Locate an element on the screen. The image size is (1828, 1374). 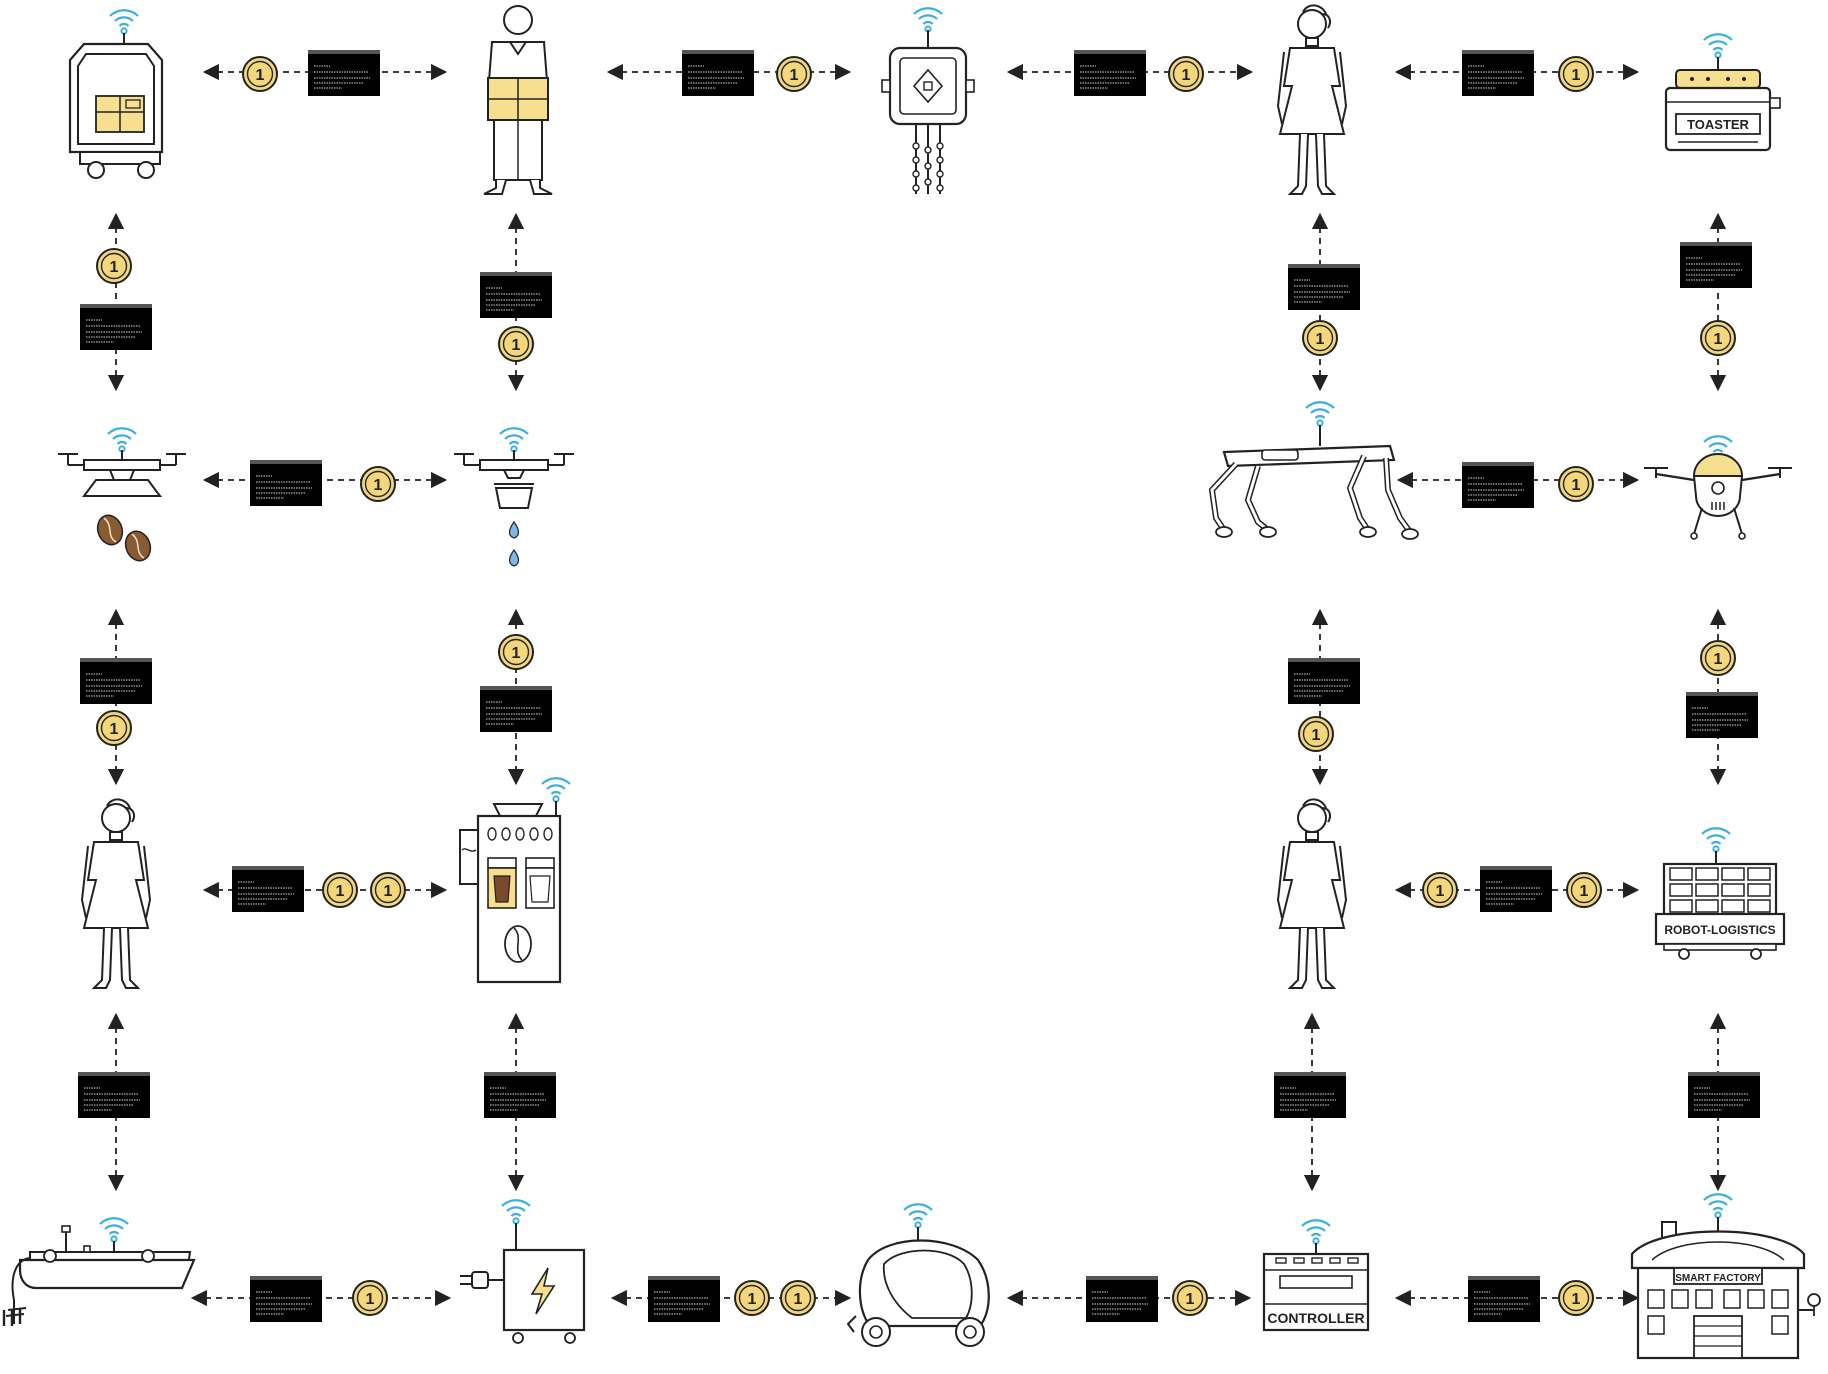
smart-factory-node: SMART FACTORY is located at coordinates (1725, 1276).